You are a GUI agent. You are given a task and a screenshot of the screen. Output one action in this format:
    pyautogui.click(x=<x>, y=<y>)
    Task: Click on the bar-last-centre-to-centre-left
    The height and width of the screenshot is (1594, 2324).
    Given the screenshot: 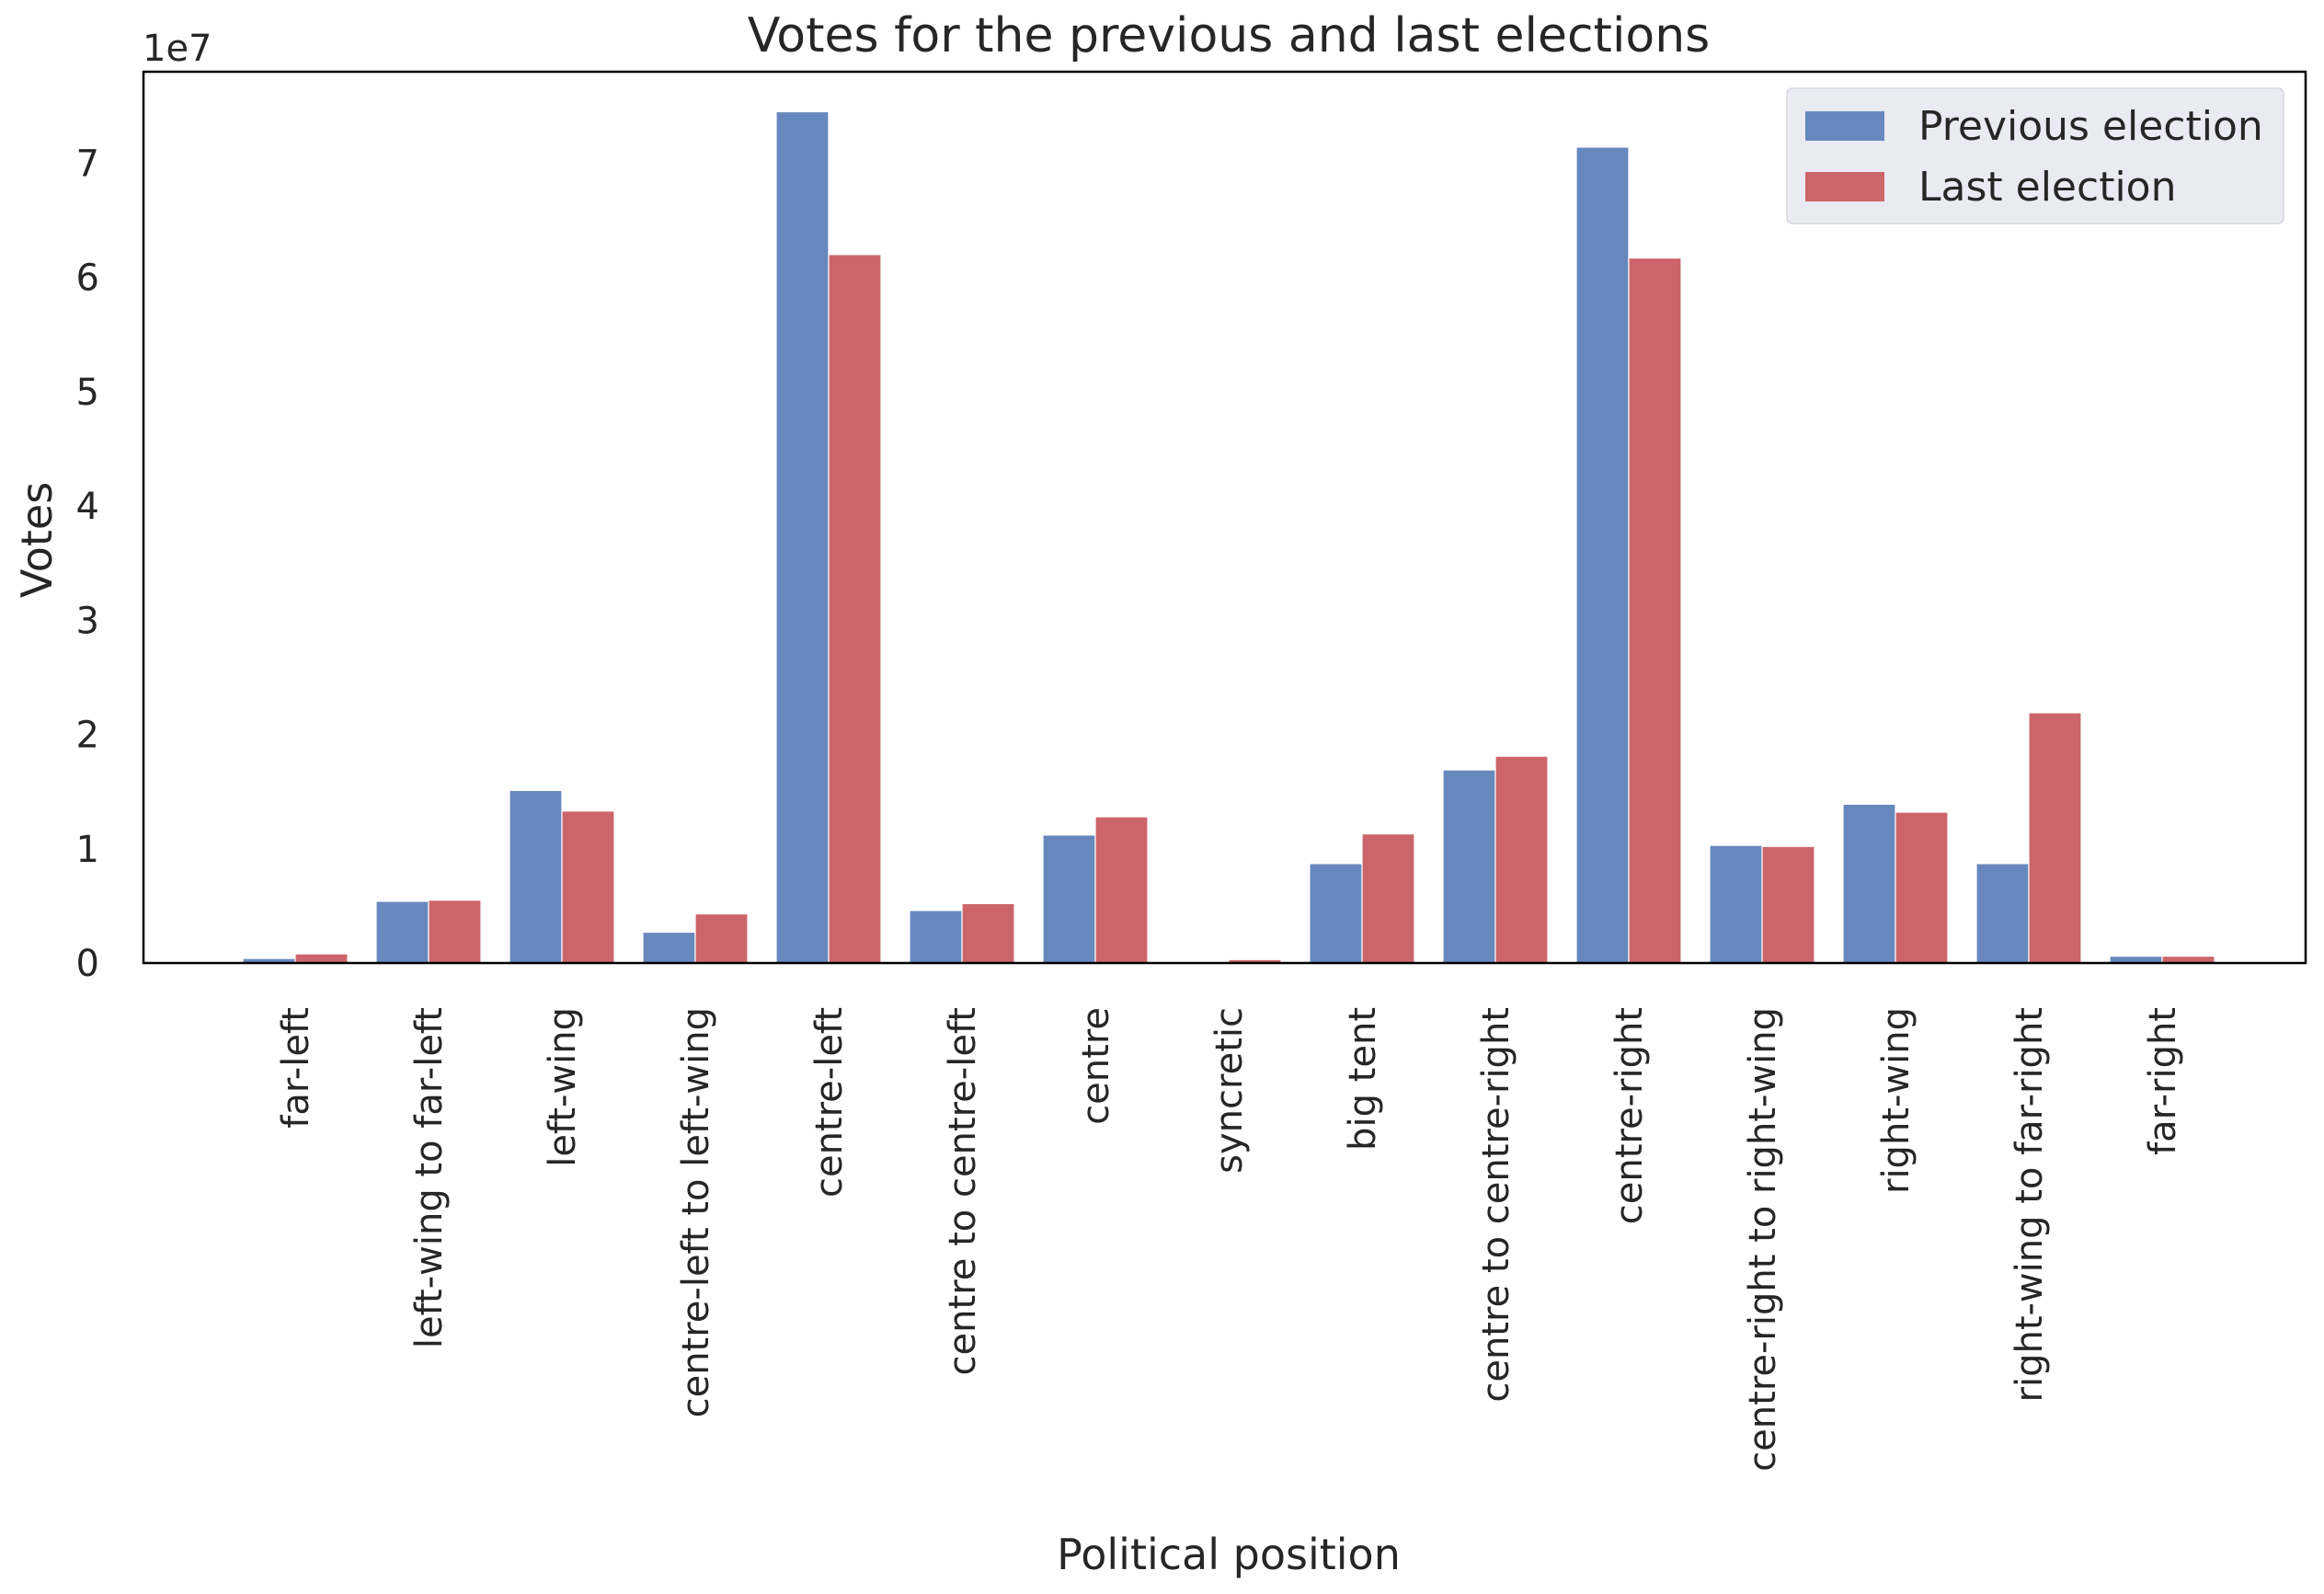 What is the action you would take?
    pyautogui.click(x=988, y=933)
    